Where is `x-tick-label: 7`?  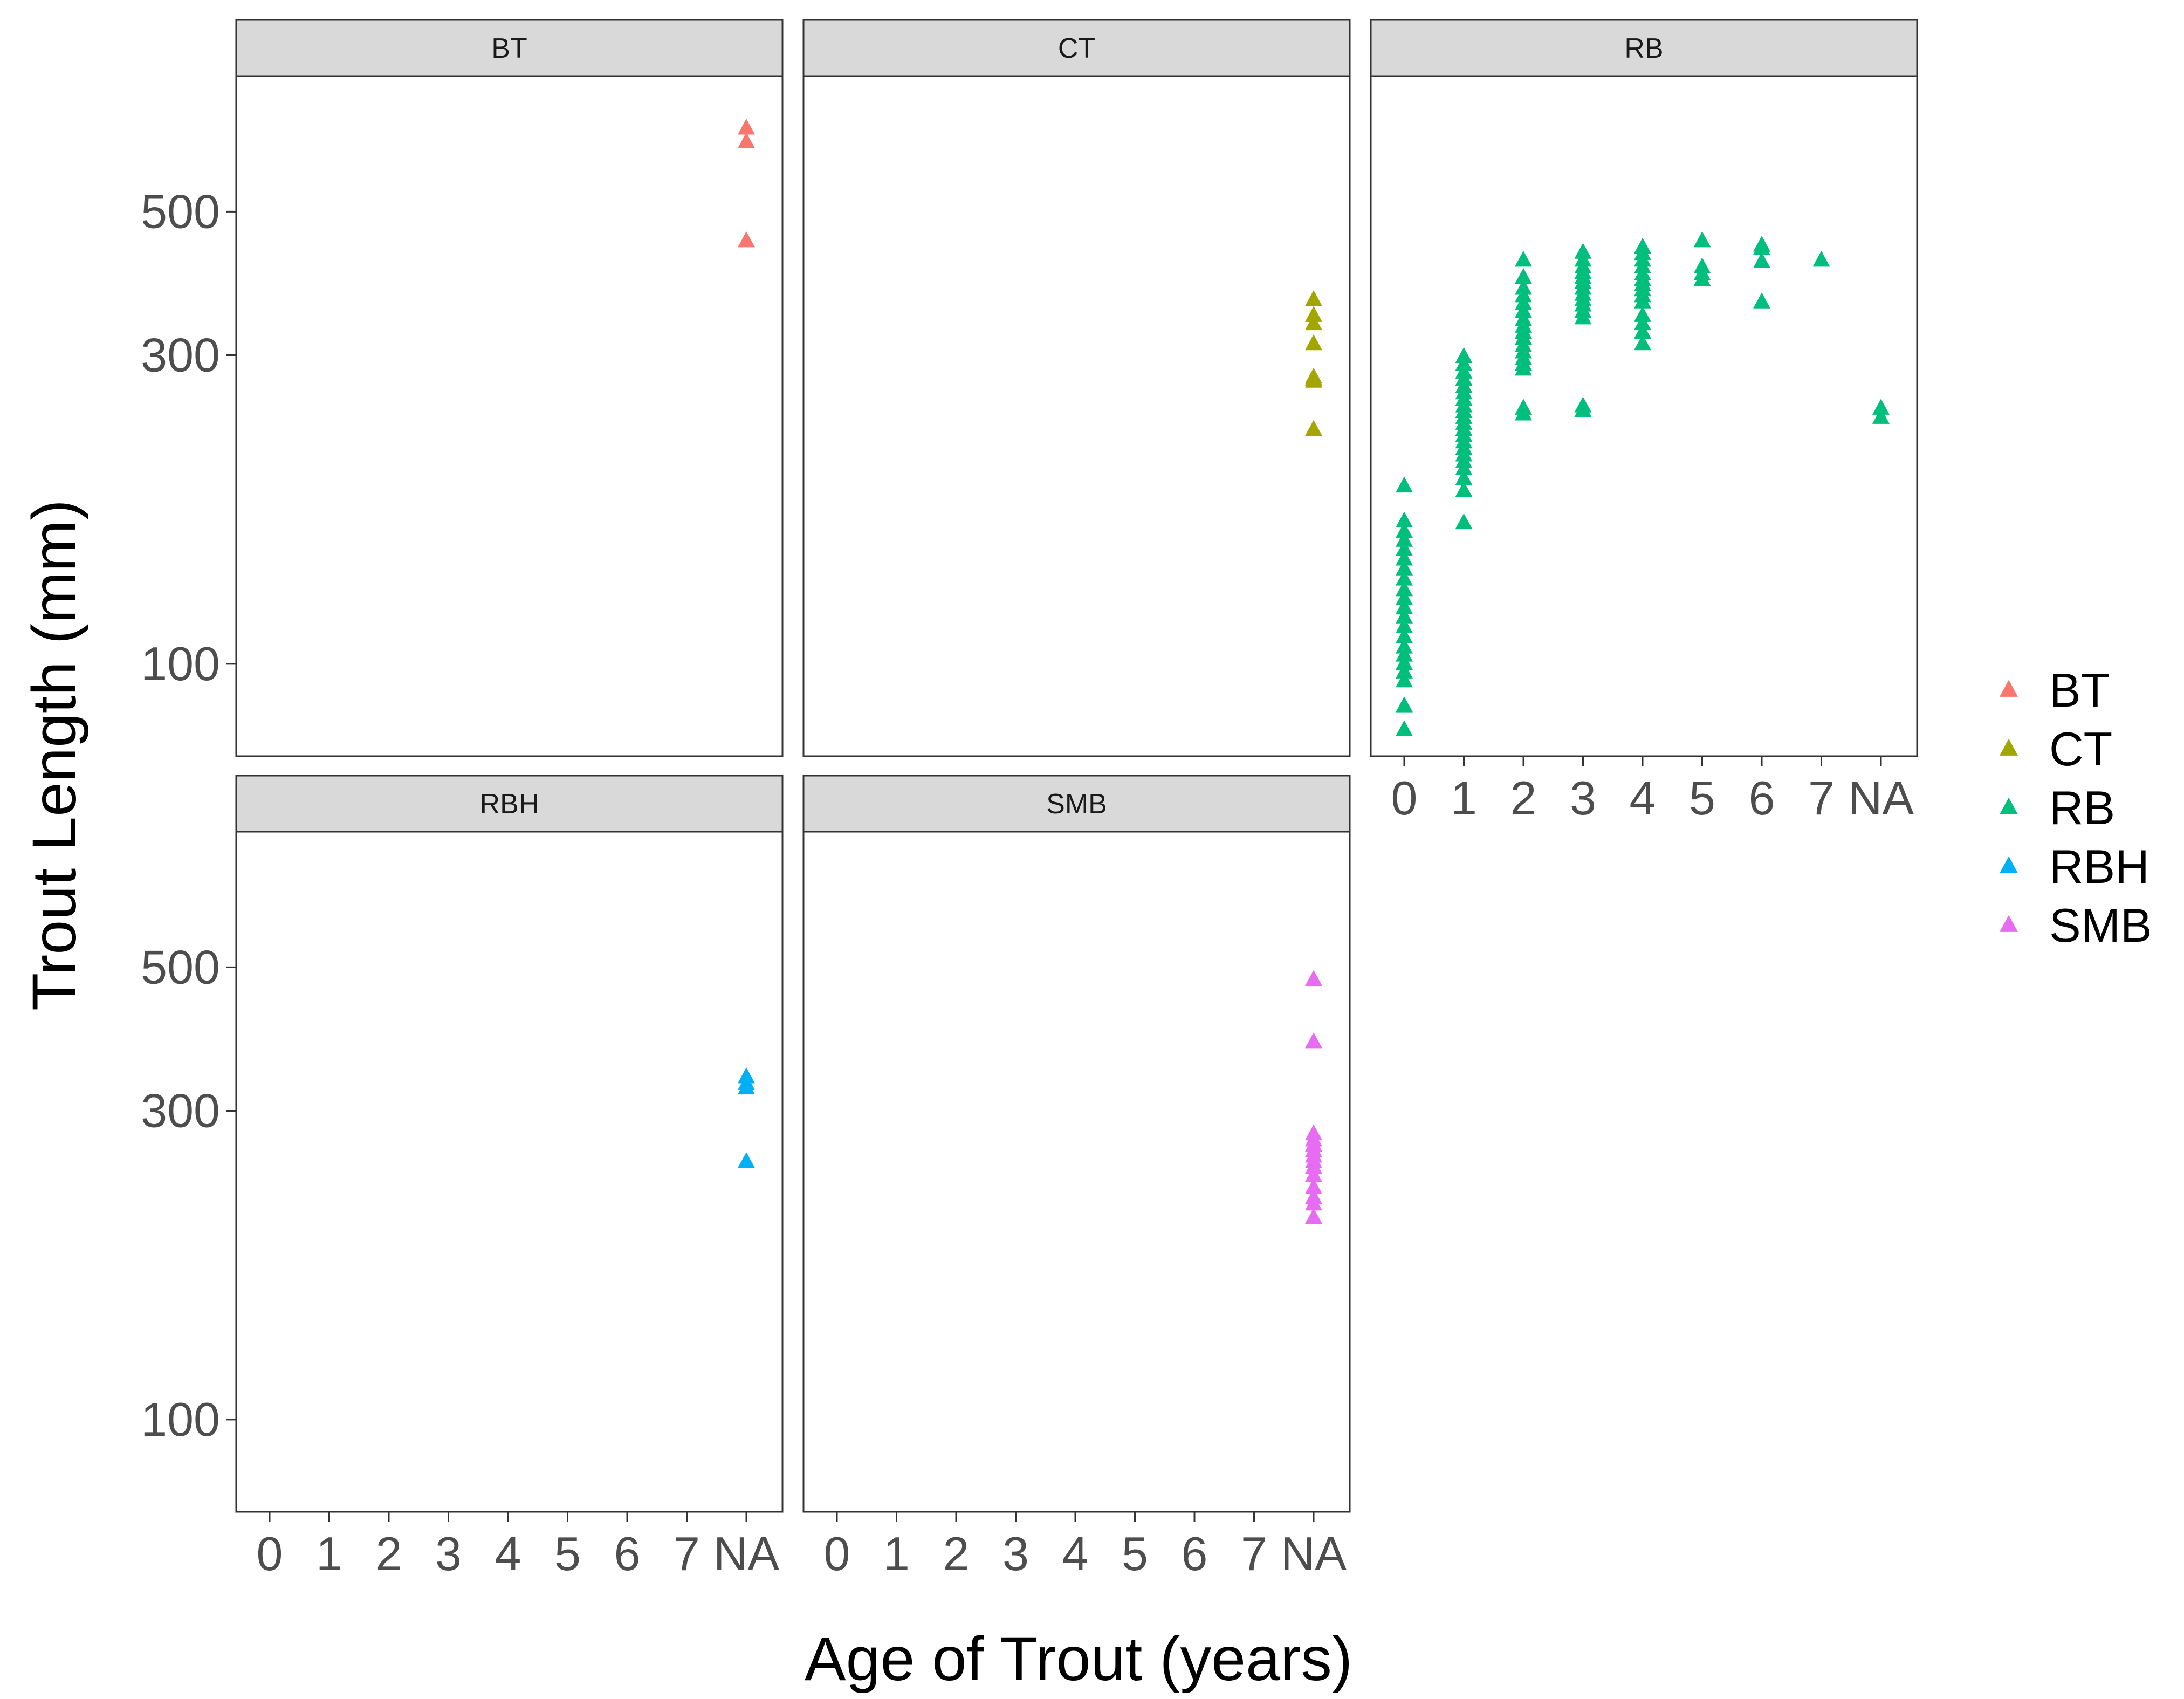
x-tick-label: 7 is located at coordinates (1821, 798).